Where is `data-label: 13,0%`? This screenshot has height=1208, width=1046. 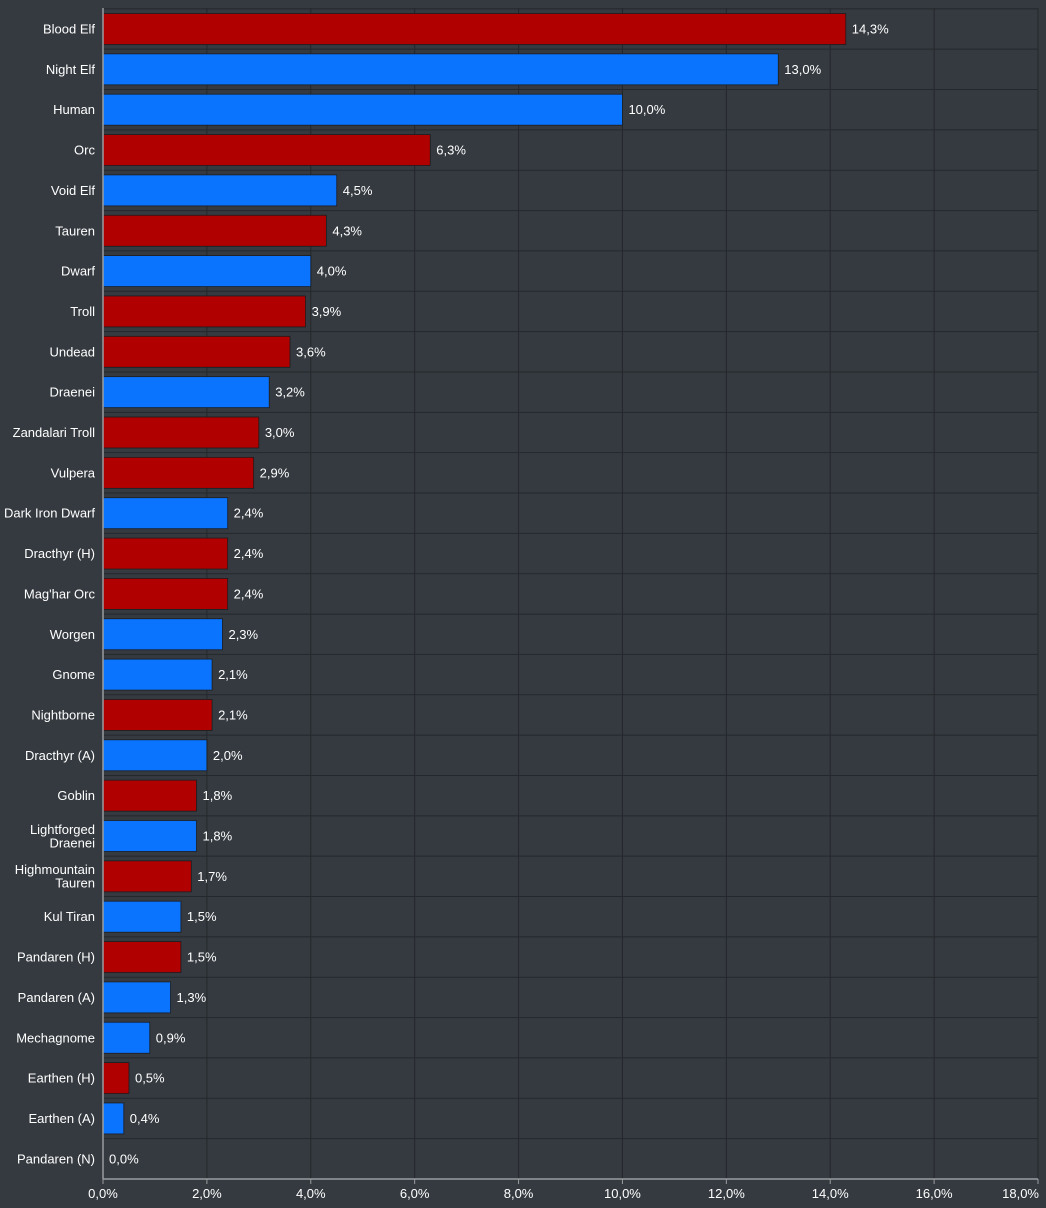
data-label: 13,0% is located at coordinates (802, 69).